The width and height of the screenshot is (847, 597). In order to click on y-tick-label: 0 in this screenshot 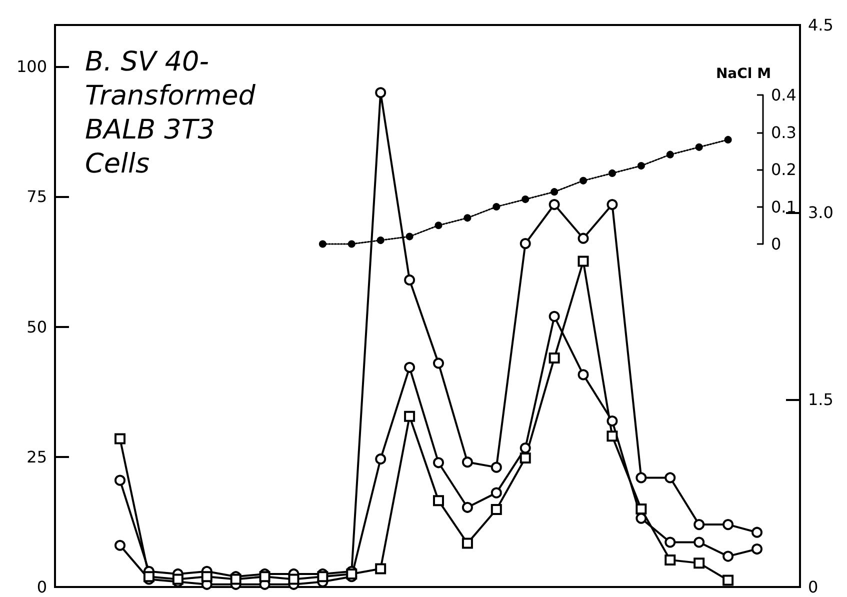, I will do `click(41, 587)`.